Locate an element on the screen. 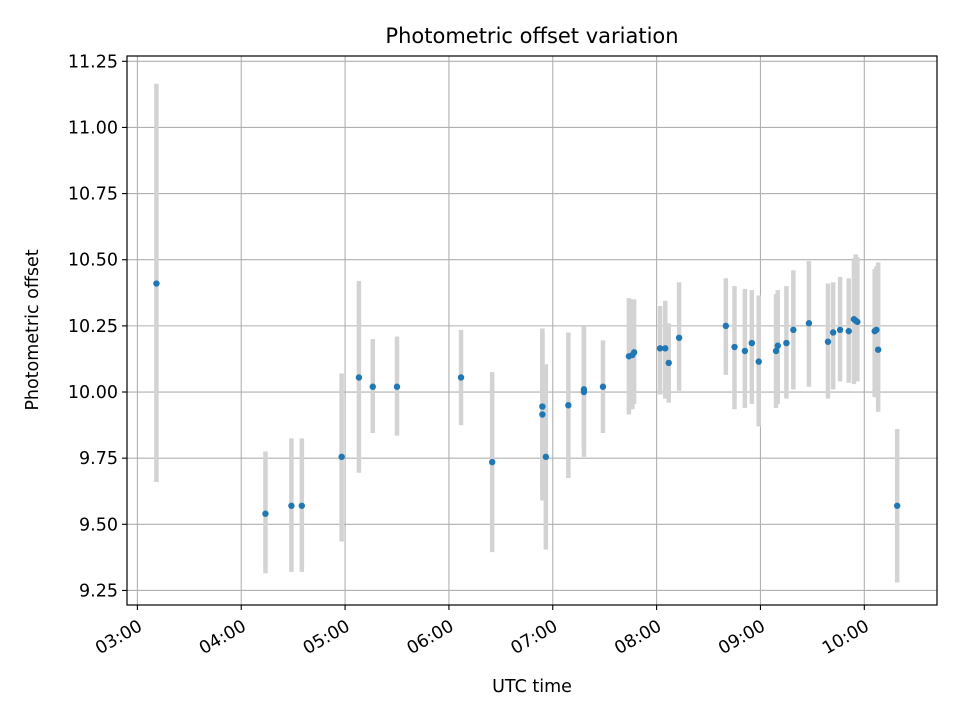 The image size is (960, 724). x-tick-label: 08:00 is located at coordinates (638, 637).